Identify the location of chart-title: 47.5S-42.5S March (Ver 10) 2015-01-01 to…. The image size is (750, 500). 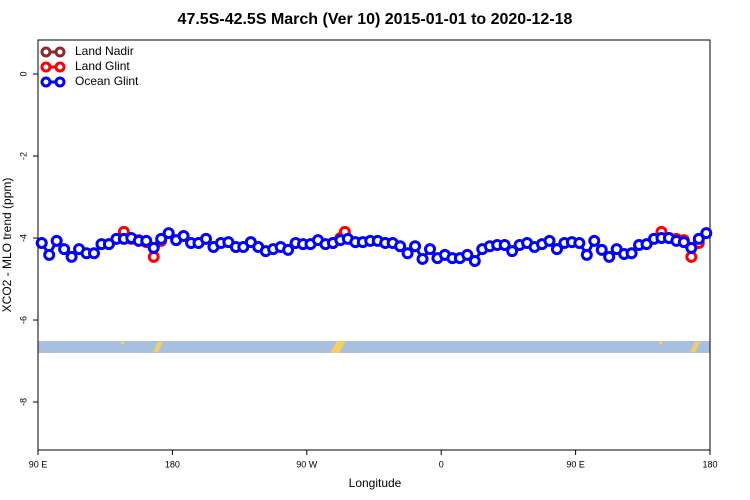
(375, 19).